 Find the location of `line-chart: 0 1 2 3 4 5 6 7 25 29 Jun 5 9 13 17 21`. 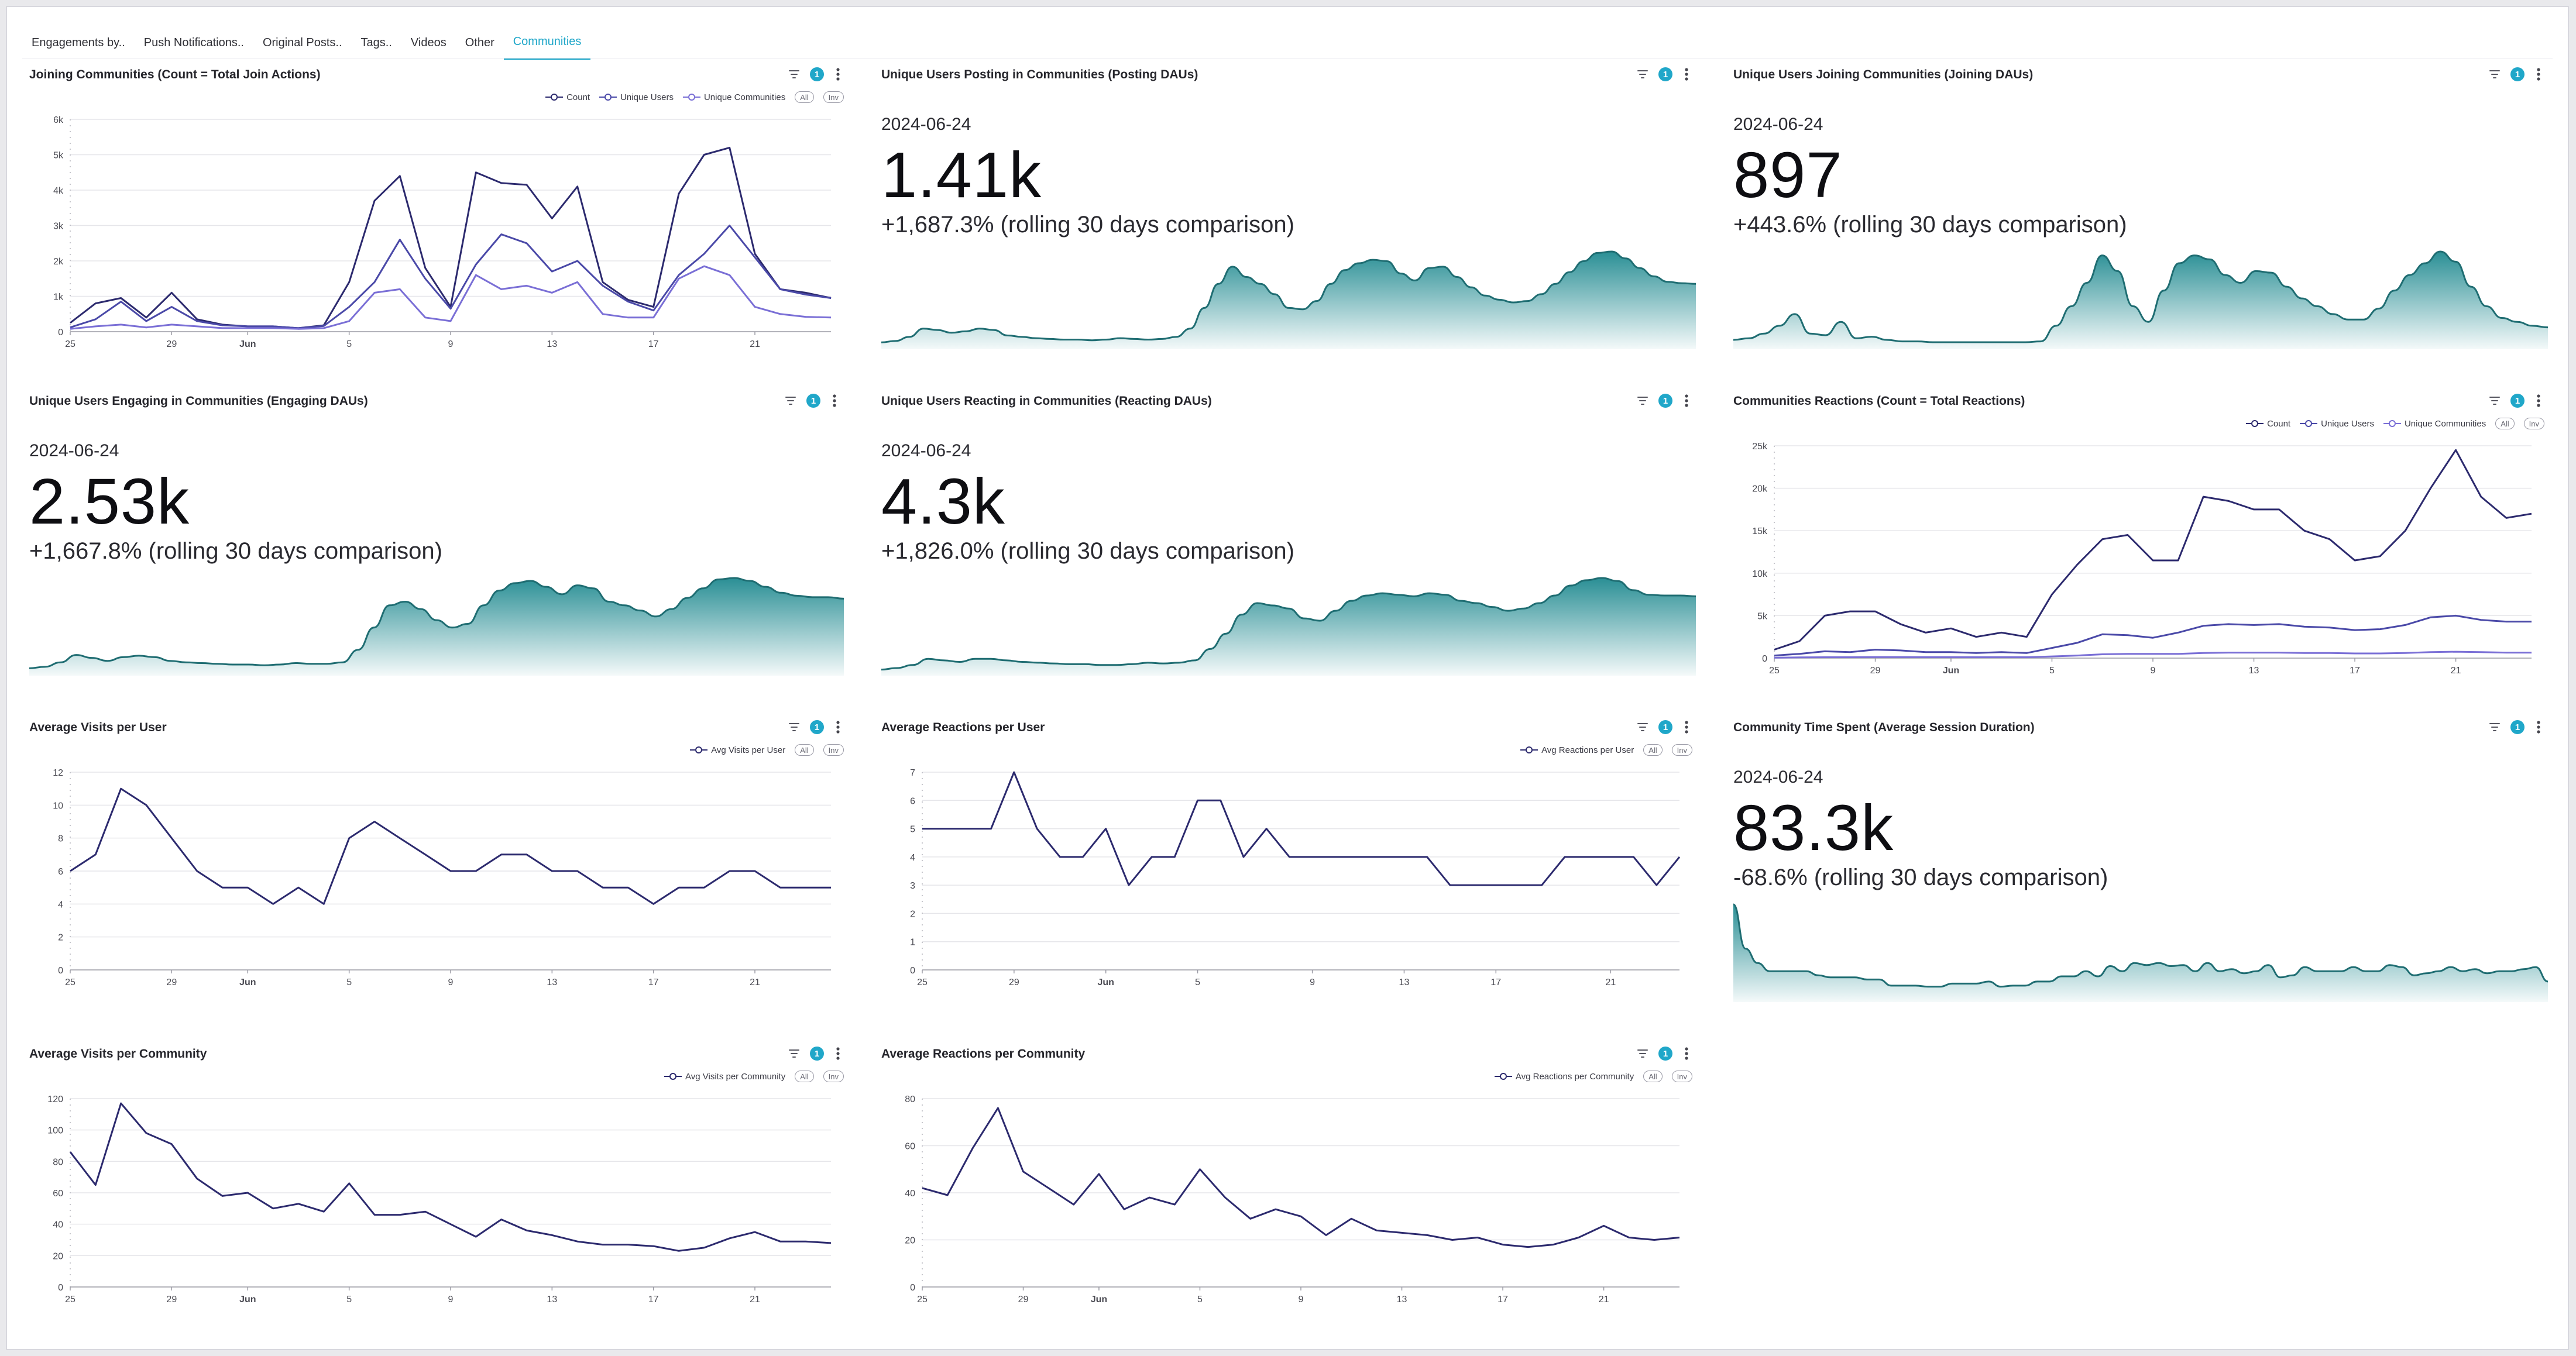

line-chart: 0 1 2 3 4 5 6 7 25 29 Jun 5 9 13 17 21 is located at coordinates (1295, 878).